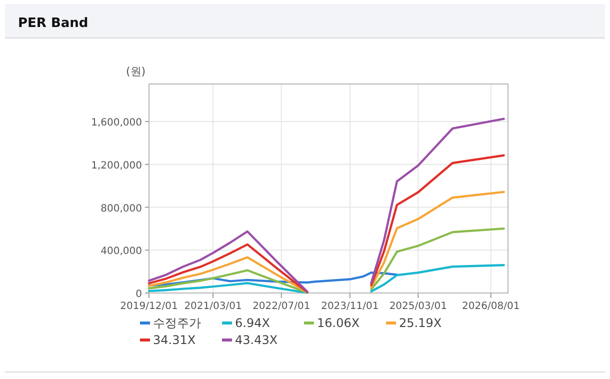 This screenshot has height=379, width=610. What do you see at coordinates (121, 252) in the screenshot?
I see `y-tick-label: 400,000` at bounding box center [121, 252].